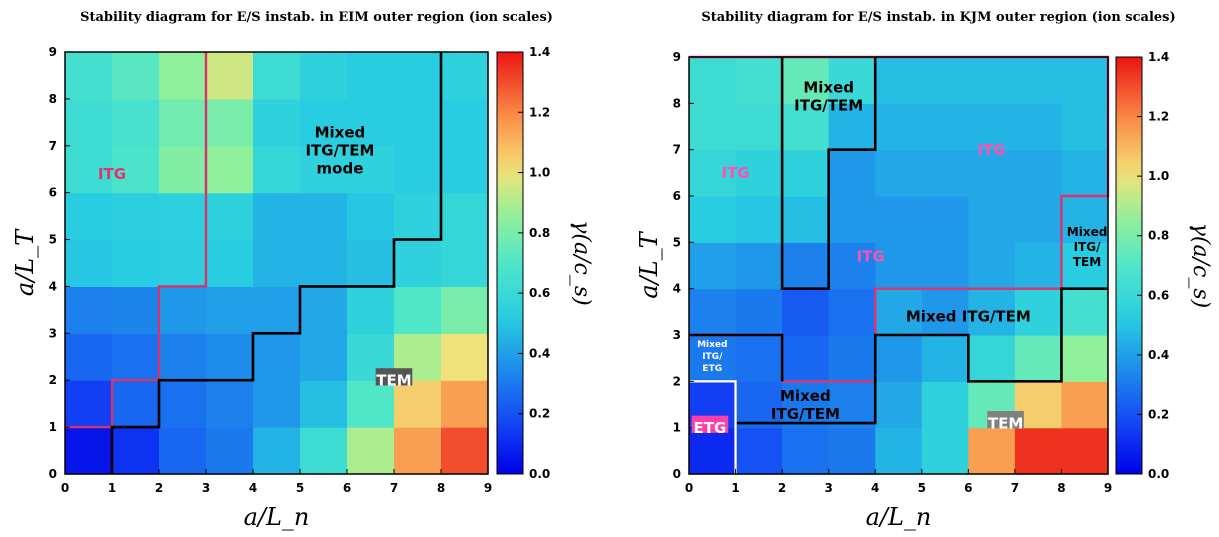  What do you see at coordinates (340, 169) in the screenshot?
I see `region-label: mode` at bounding box center [340, 169].